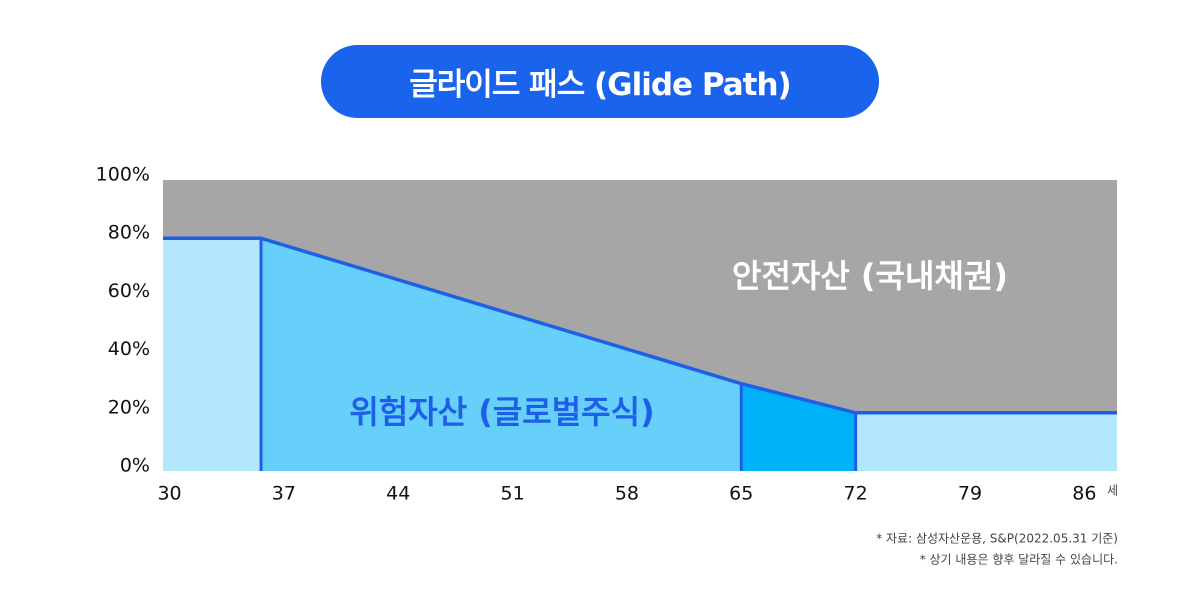  I want to click on y-tick-label: 100%, so click(123, 175).